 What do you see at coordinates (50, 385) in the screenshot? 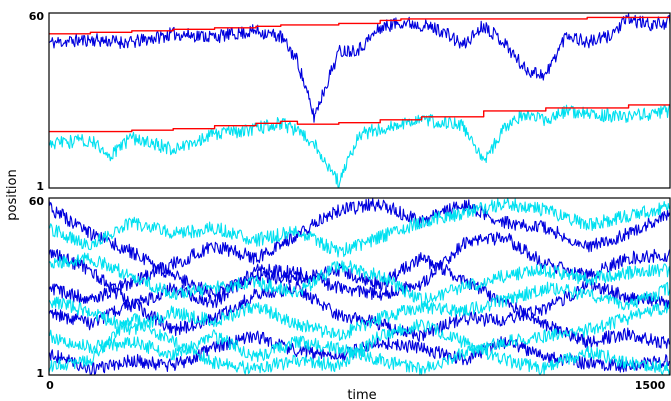
I see `xtick-start: 0` at bounding box center [50, 385].